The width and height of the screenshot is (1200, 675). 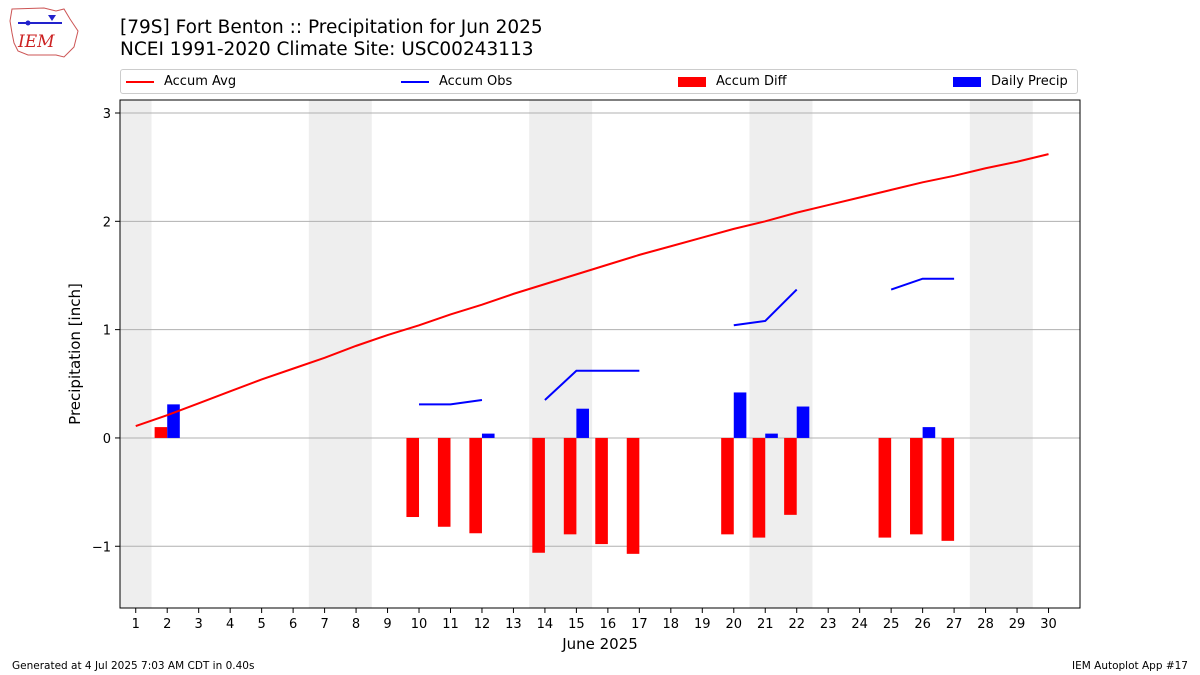 I want to click on x-tick-label: 1, so click(x=136, y=624).